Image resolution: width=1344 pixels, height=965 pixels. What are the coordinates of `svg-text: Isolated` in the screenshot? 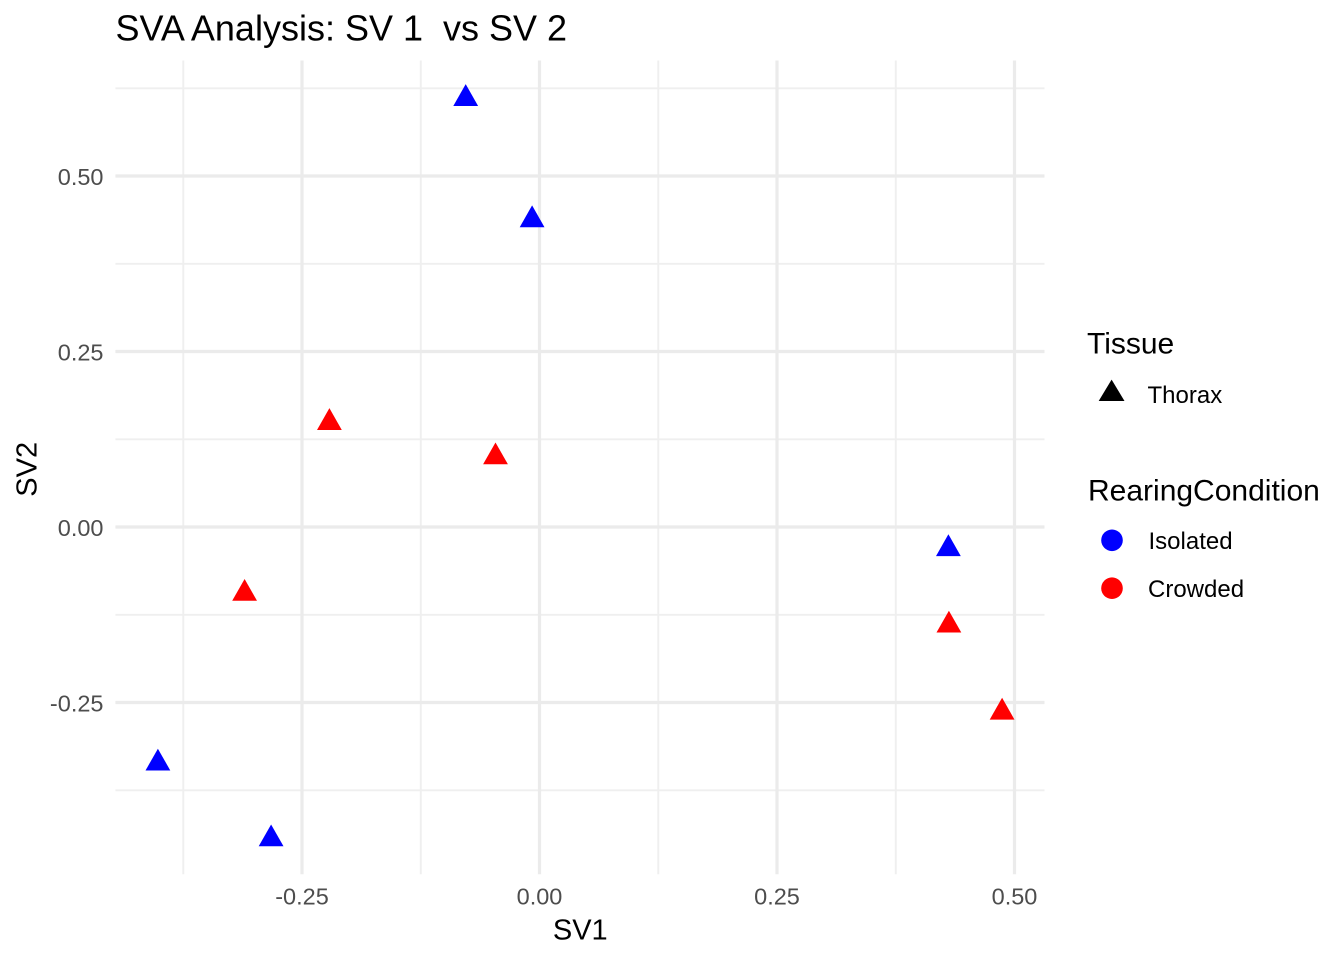 It's located at (1191, 541).